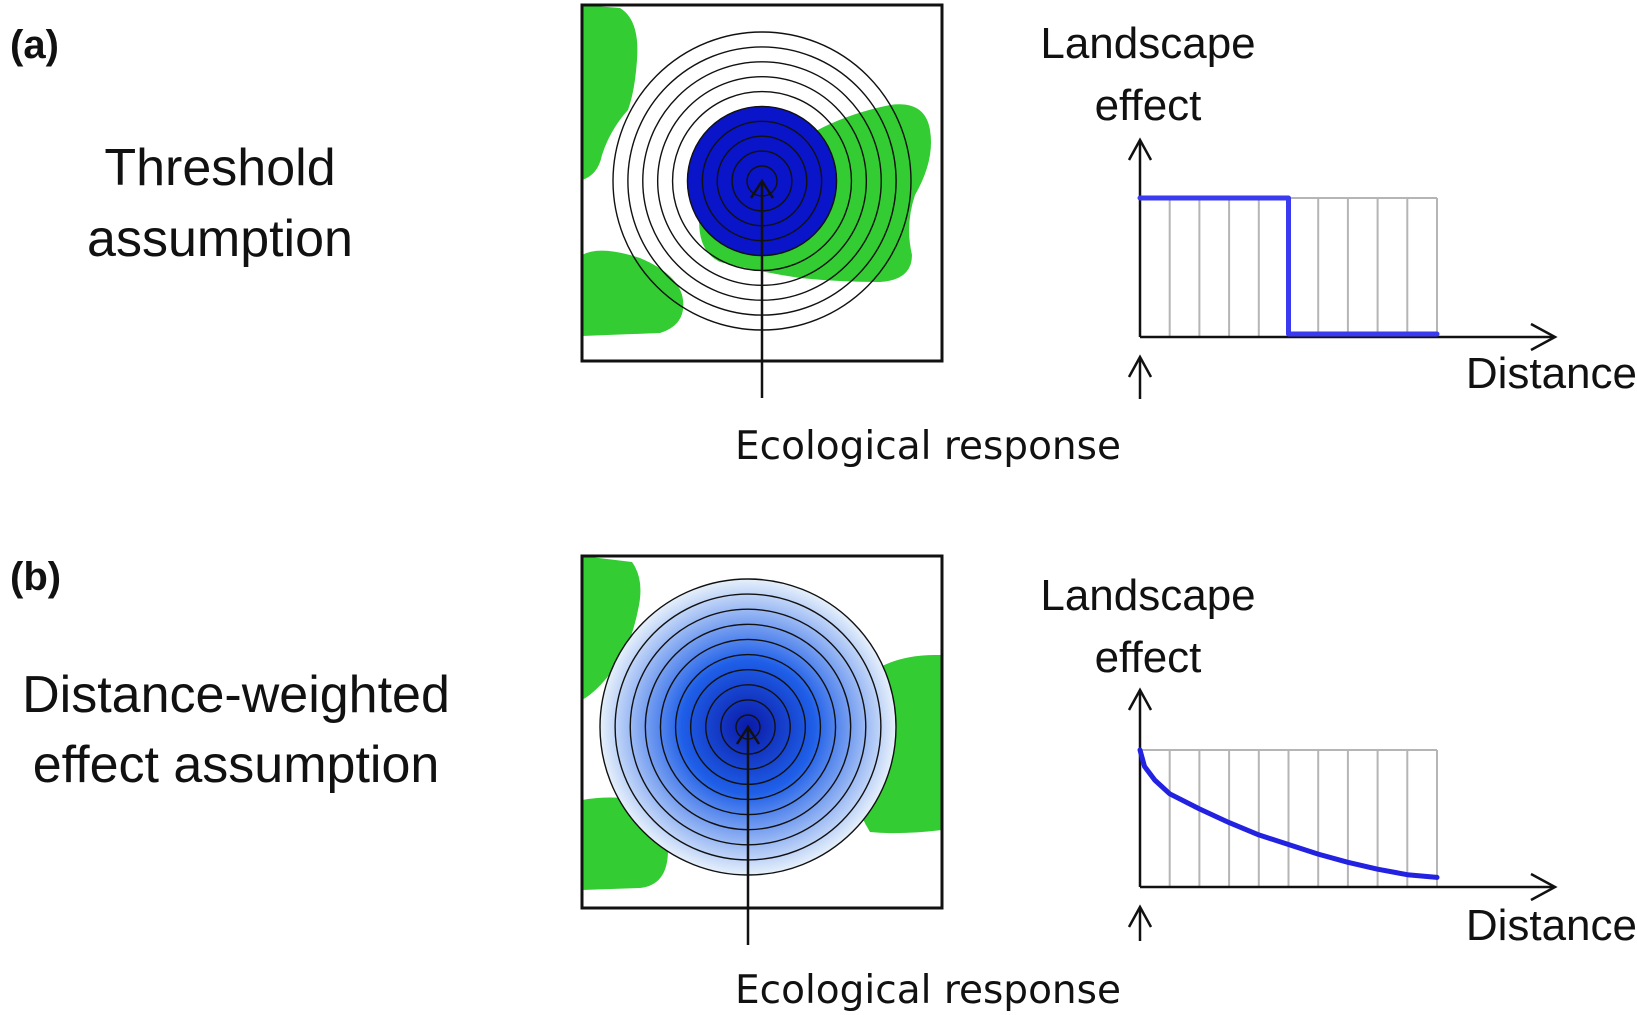  I want to click on assumption-line-2: assumption, so click(220, 239).